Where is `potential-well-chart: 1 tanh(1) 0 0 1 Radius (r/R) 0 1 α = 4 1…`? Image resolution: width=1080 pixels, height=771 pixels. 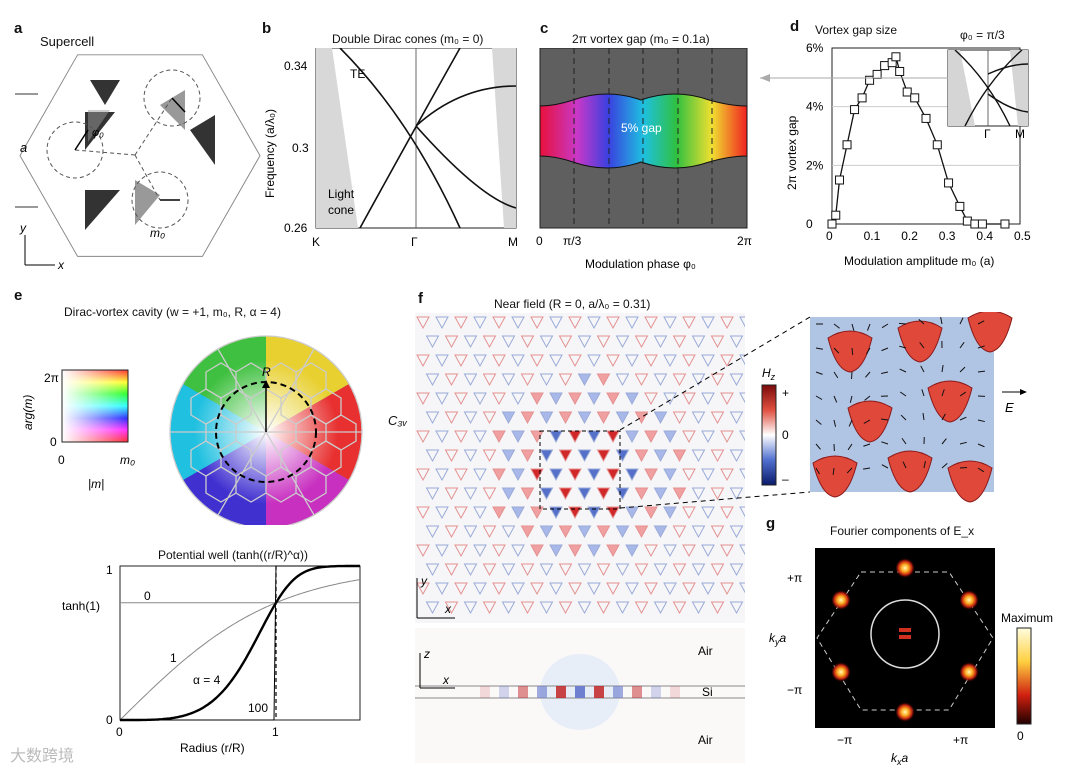
potential-well-chart: 1 tanh(1) 0 0 1 Radius (r/R) 0 1 α = 4 1… is located at coordinates (211, 659).